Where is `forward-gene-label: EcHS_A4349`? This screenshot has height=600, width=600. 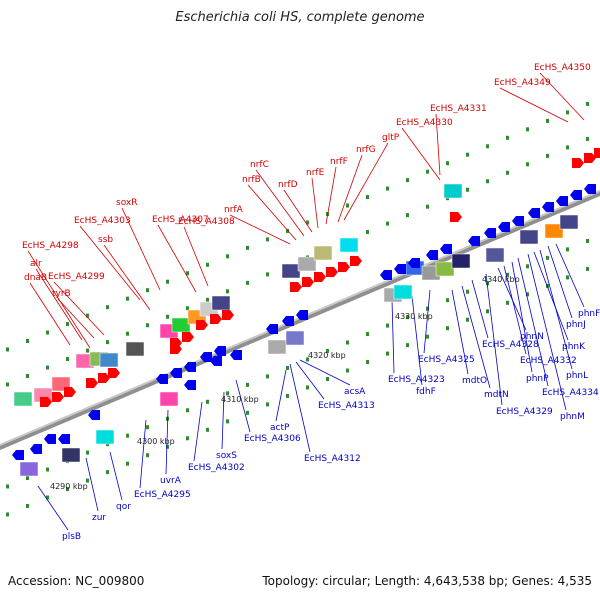 forward-gene-label: EcHS_A4349 is located at coordinates (522, 83).